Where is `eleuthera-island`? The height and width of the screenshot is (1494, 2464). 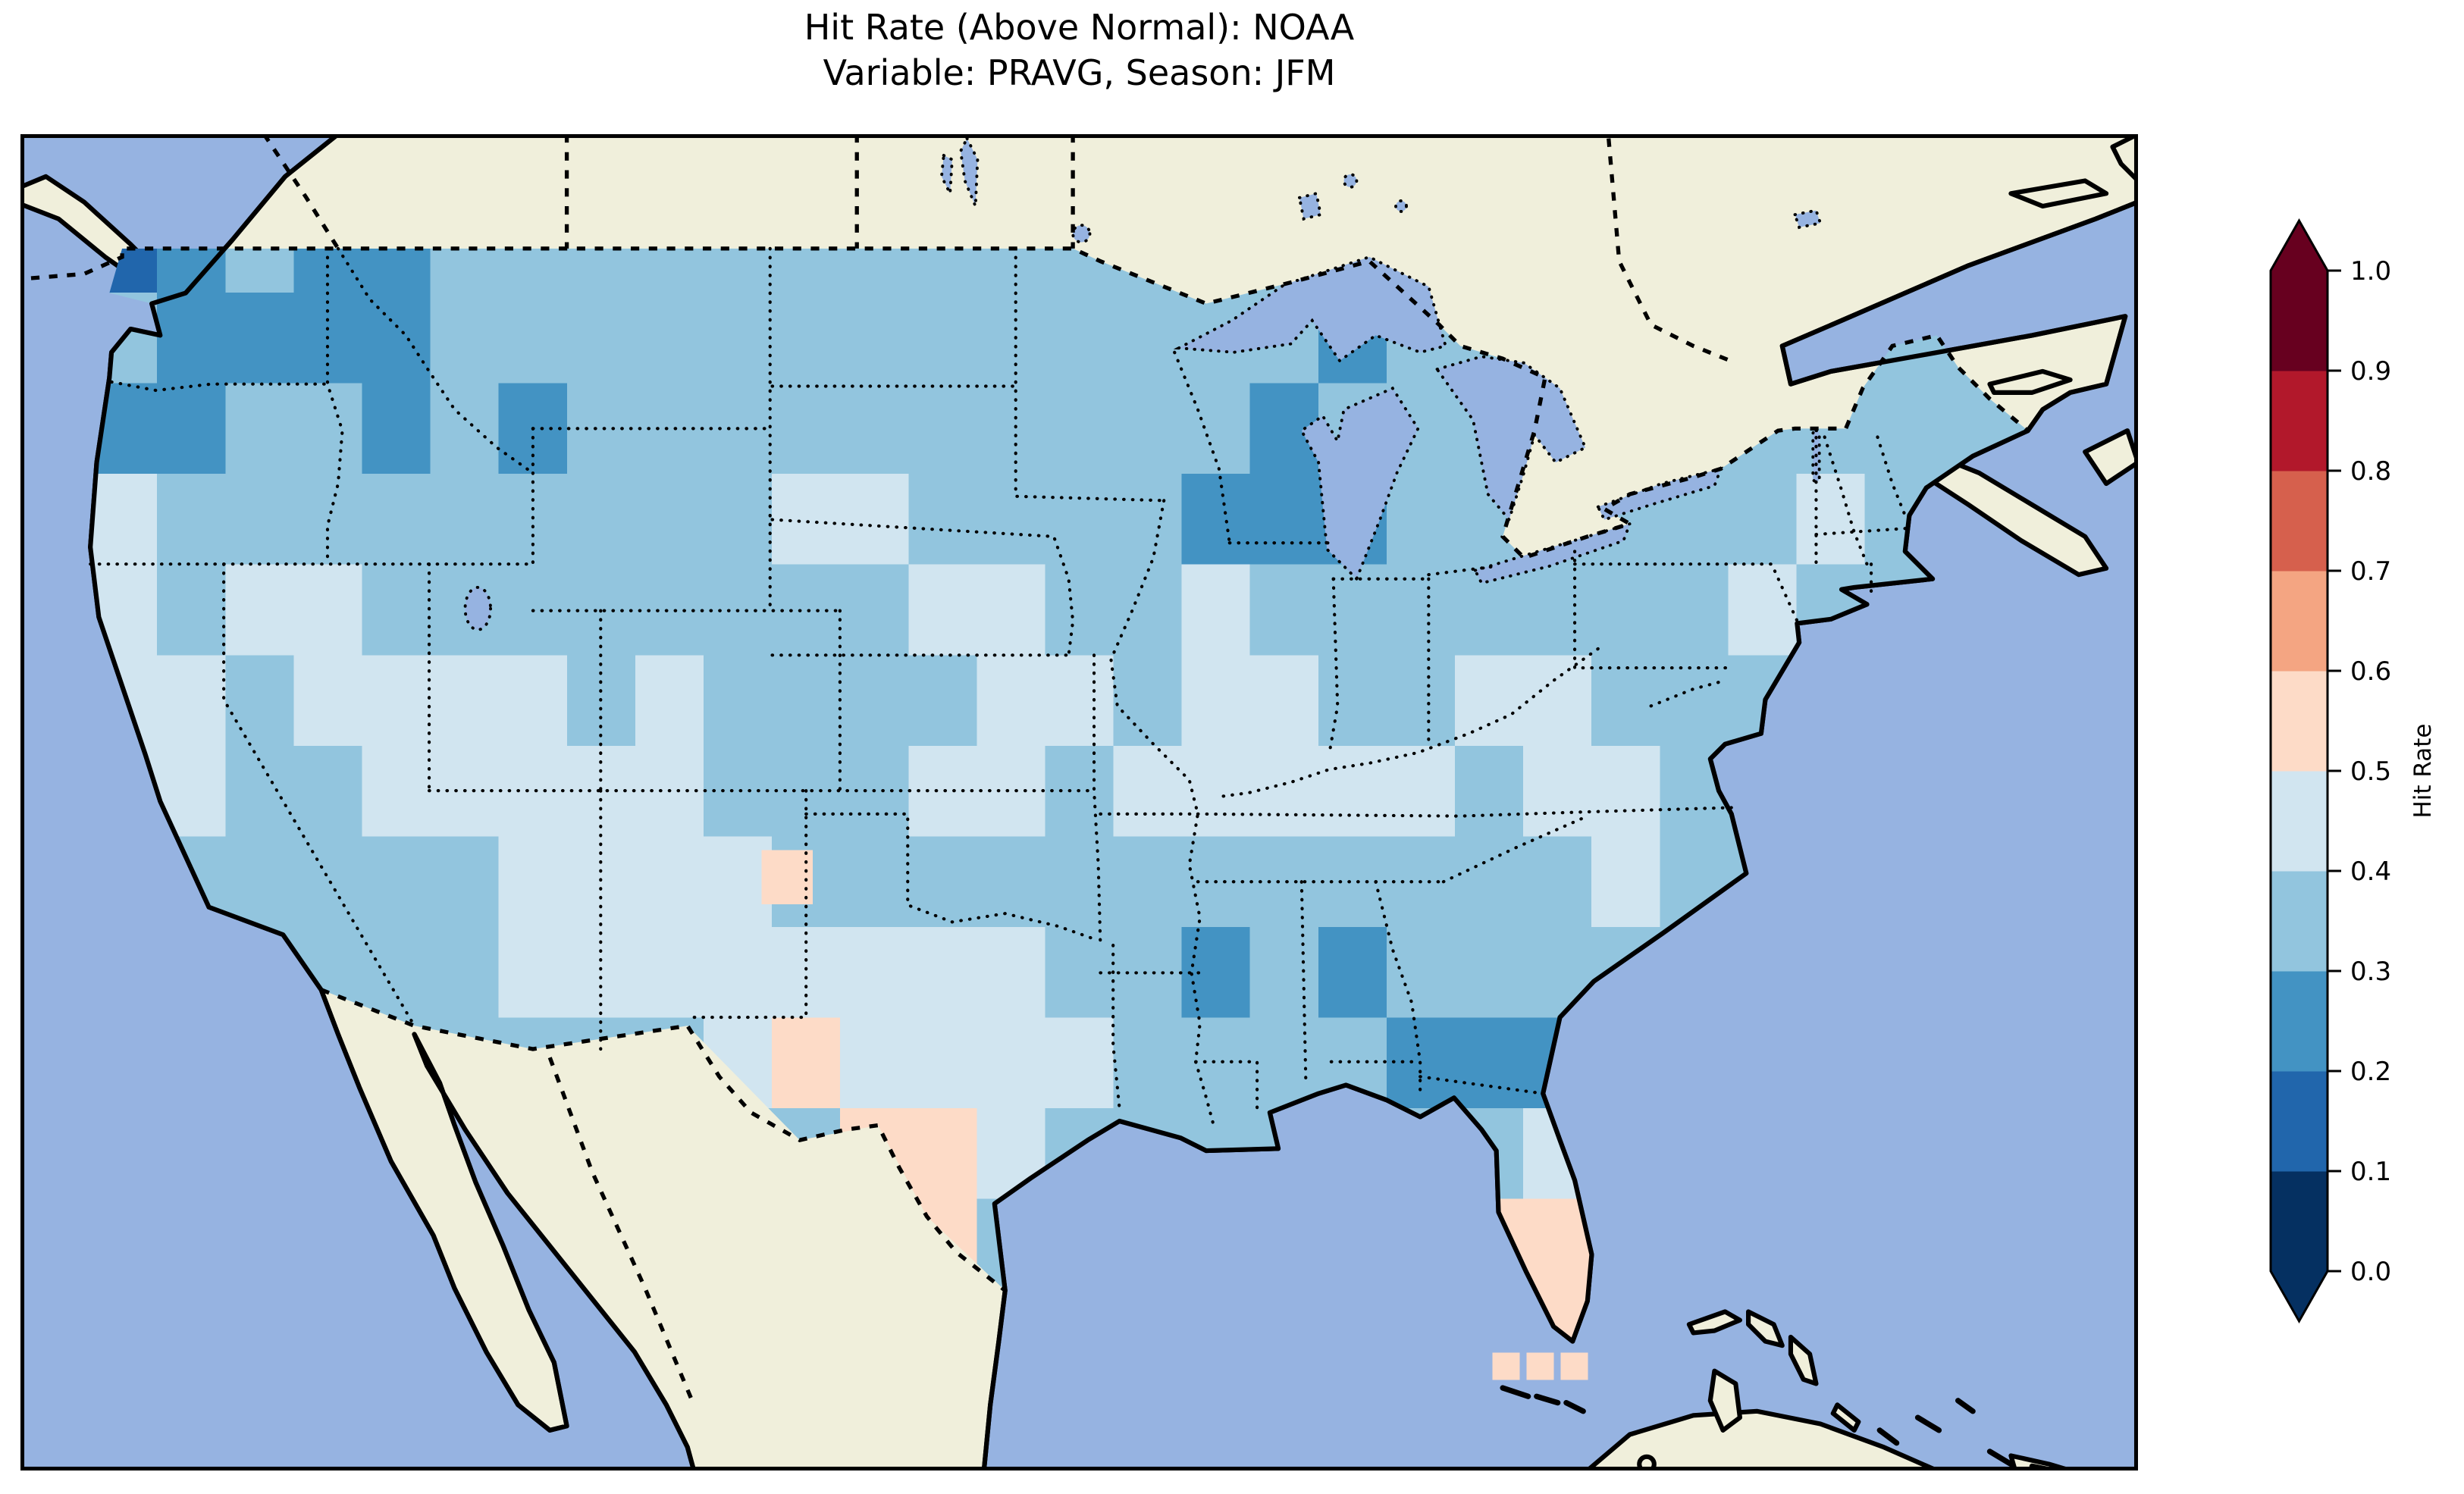
eleuthera-island is located at coordinates (1803, 1360).